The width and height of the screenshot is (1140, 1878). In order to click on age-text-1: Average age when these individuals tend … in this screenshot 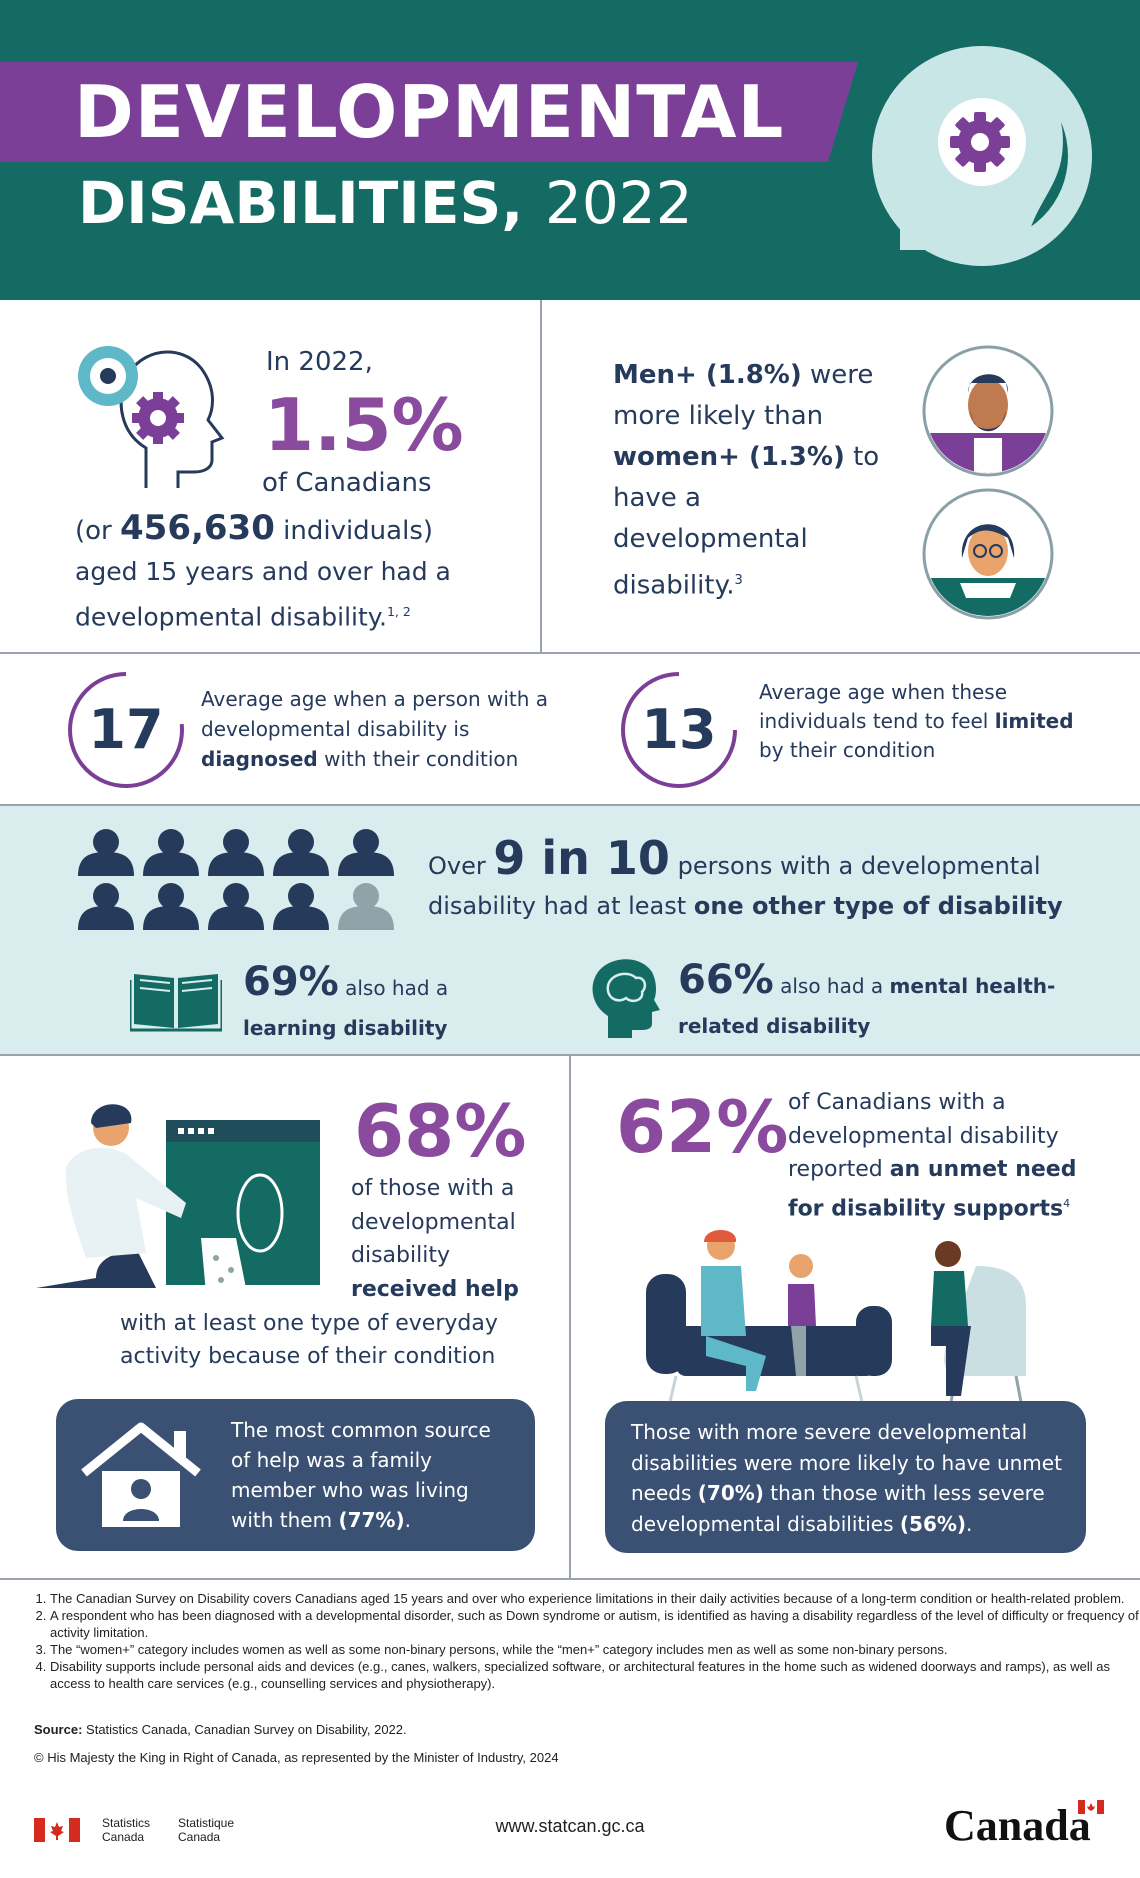, I will do `click(883, 706)`.